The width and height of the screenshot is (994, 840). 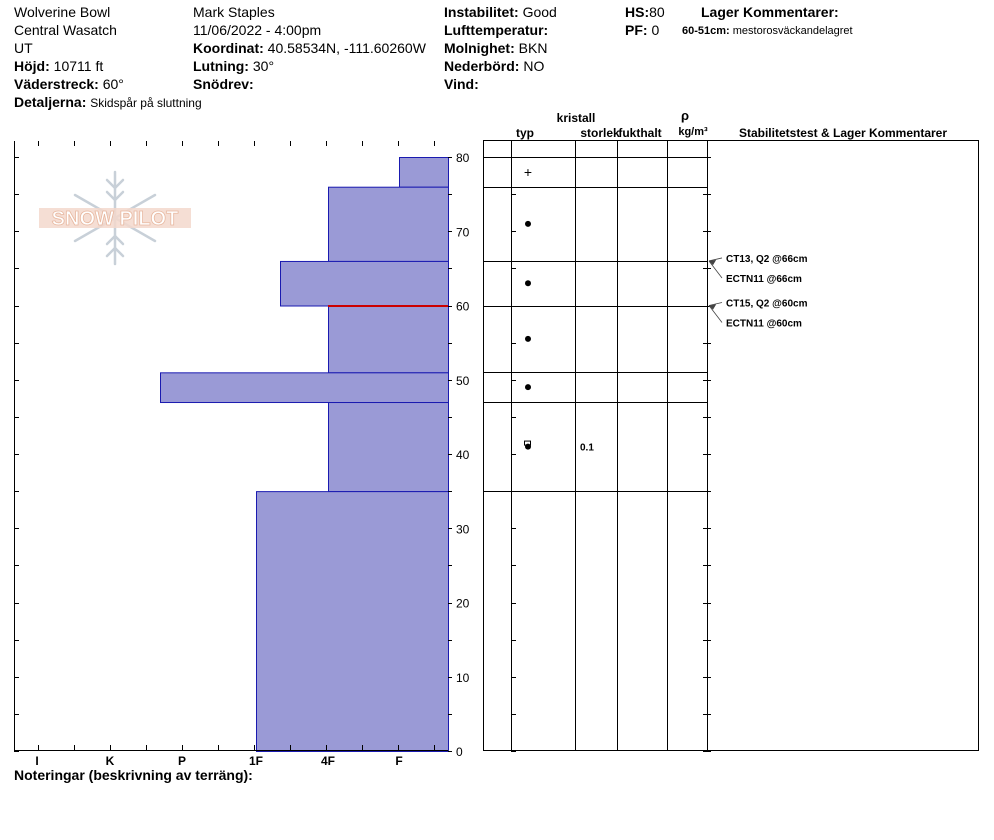 I want to click on drift-label: Snödrev:, so click(x=223, y=84).